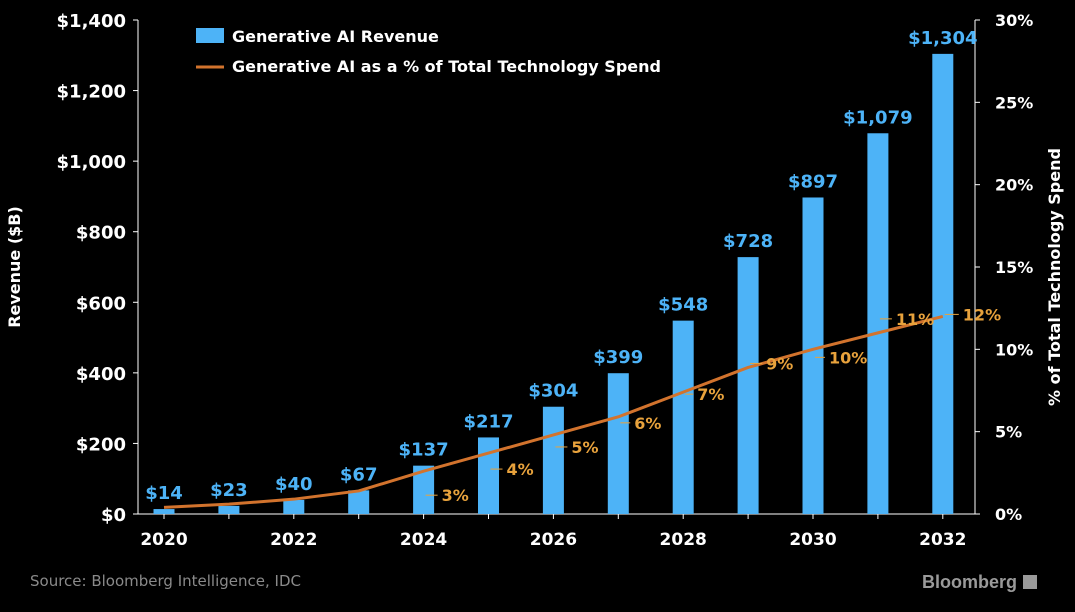 This screenshot has height=612, width=1075. I want to click on share-line-label: 12%, so click(982, 314).